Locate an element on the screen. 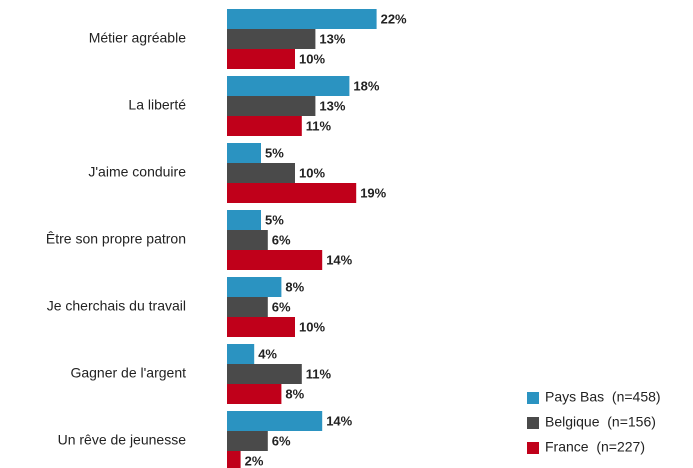  value-label: 2% is located at coordinates (254, 460).